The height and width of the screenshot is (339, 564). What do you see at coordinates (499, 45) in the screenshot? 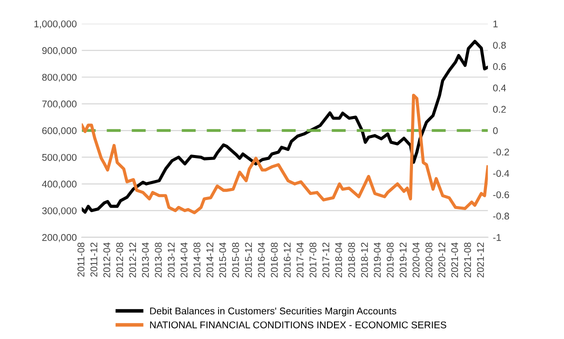
I see `y2-tick-label: 0.8` at bounding box center [499, 45].